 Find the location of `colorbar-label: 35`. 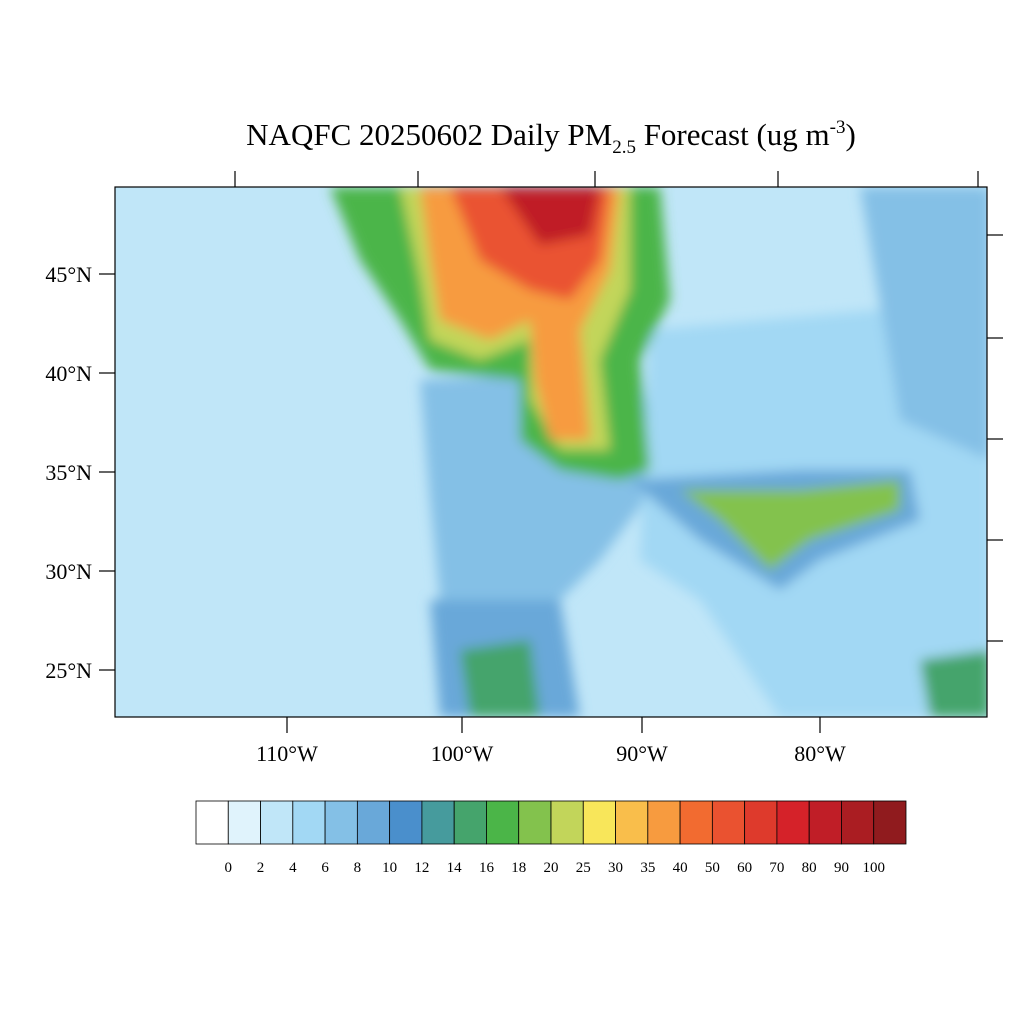

colorbar-label: 35 is located at coordinates (647, 868).